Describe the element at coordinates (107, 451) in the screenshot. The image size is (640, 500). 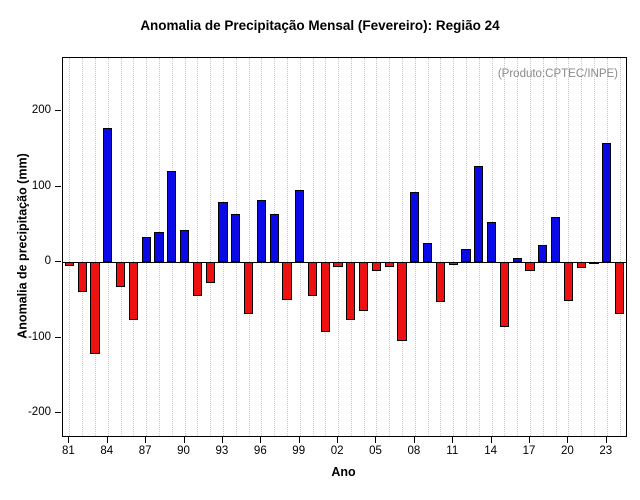
I see `x-tick-label: 84` at that location.